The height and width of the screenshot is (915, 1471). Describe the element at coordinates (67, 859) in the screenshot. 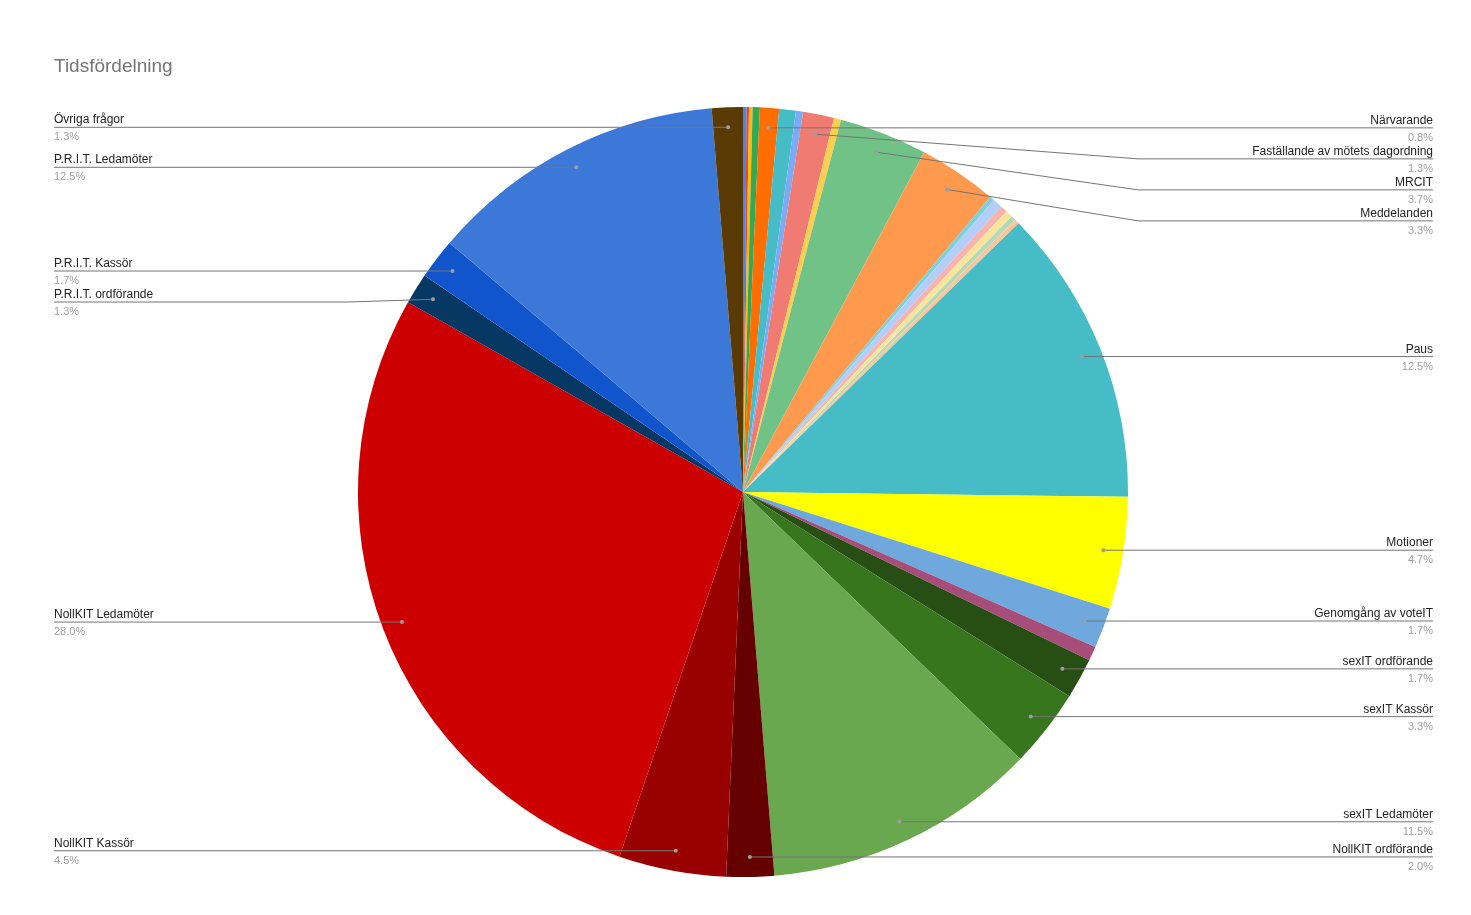

I see `data-label: 4.5%` at that location.